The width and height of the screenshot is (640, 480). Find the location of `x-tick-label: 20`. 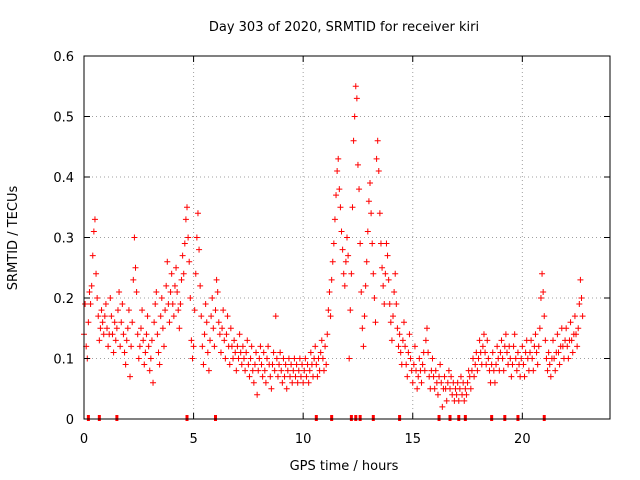

x-tick-label: 20 is located at coordinates (522, 439).